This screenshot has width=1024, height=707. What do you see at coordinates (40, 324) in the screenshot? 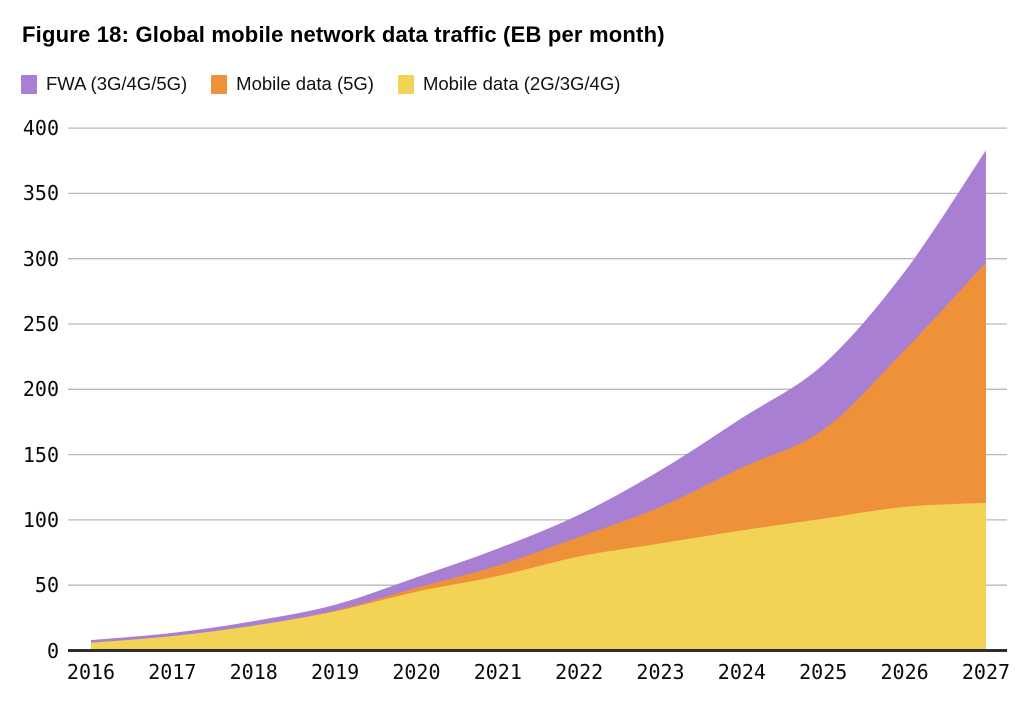
I see `y-tick-label-250: 250` at bounding box center [40, 324].